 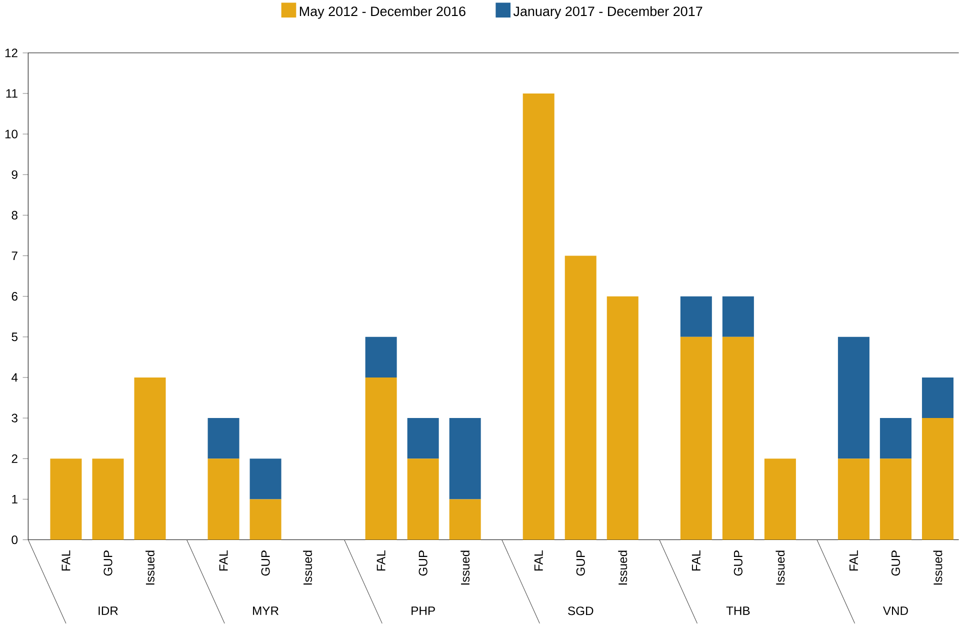 I want to click on legend-label: January 2017 - December 2017, so click(x=607, y=12).